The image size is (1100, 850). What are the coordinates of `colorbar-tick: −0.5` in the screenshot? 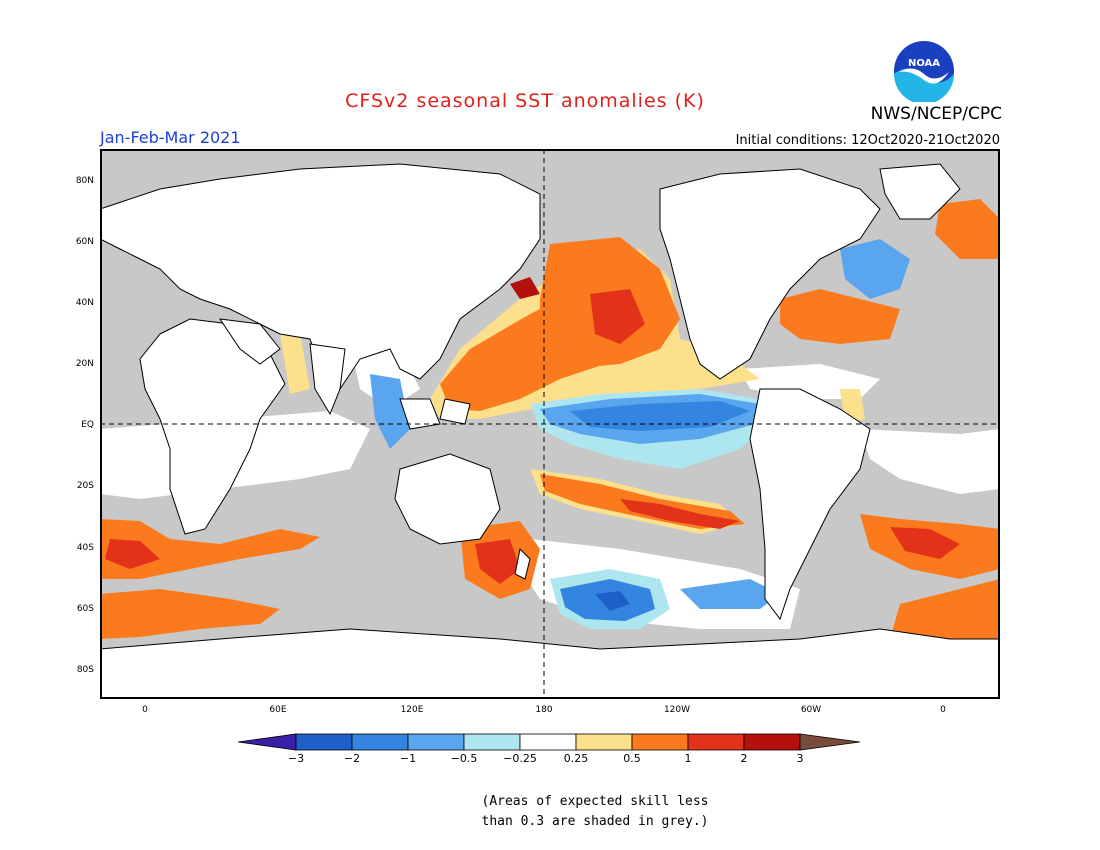 It's located at (464, 758).